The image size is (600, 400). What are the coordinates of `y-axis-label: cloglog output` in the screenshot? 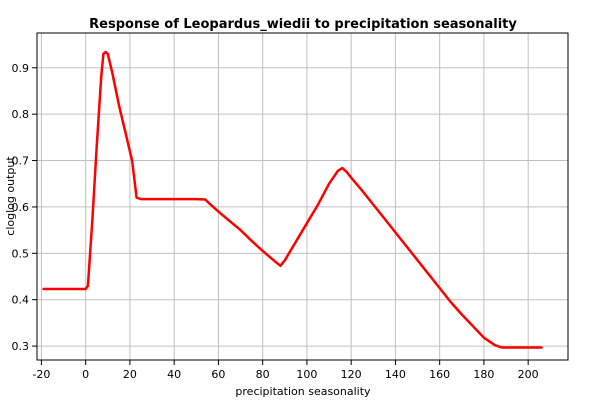 It's located at (10, 196).